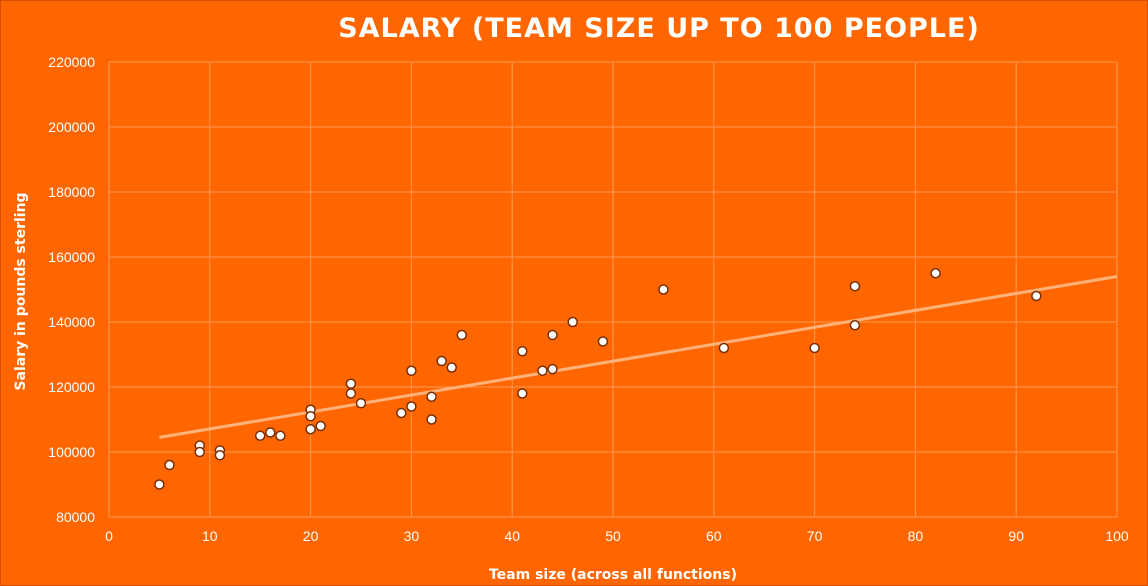 This screenshot has width=1148, height=586. What do you see at coordinates (613, 575) in the screenshot?
I see `x-axis-label: Team size (across all functions)` at bounding box center [613, 575].